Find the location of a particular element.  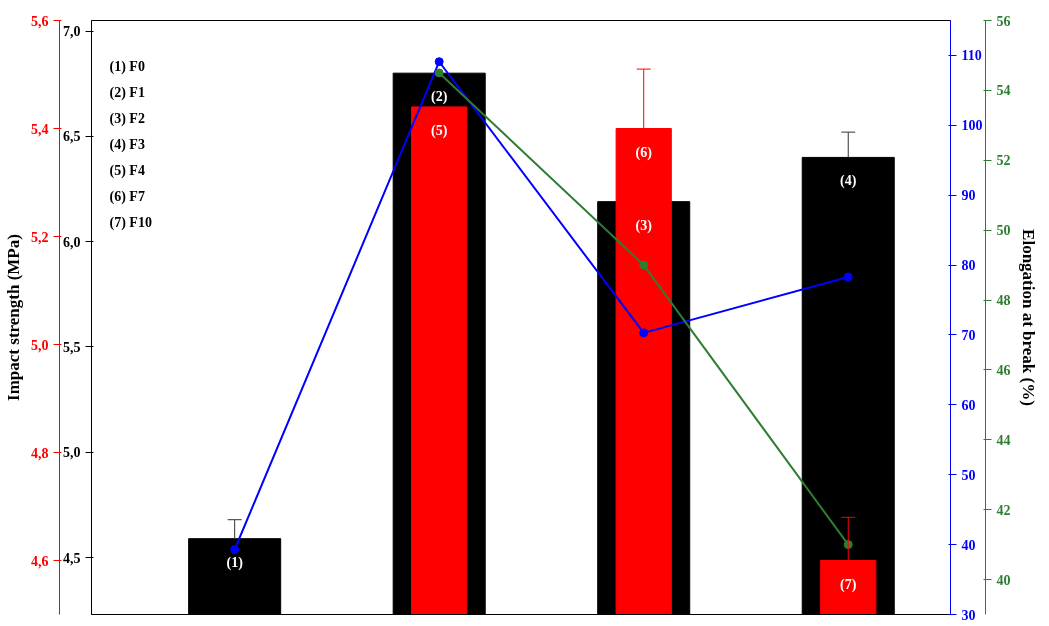

y2-tick-label: 48 is located at coordinates (1003, 301).